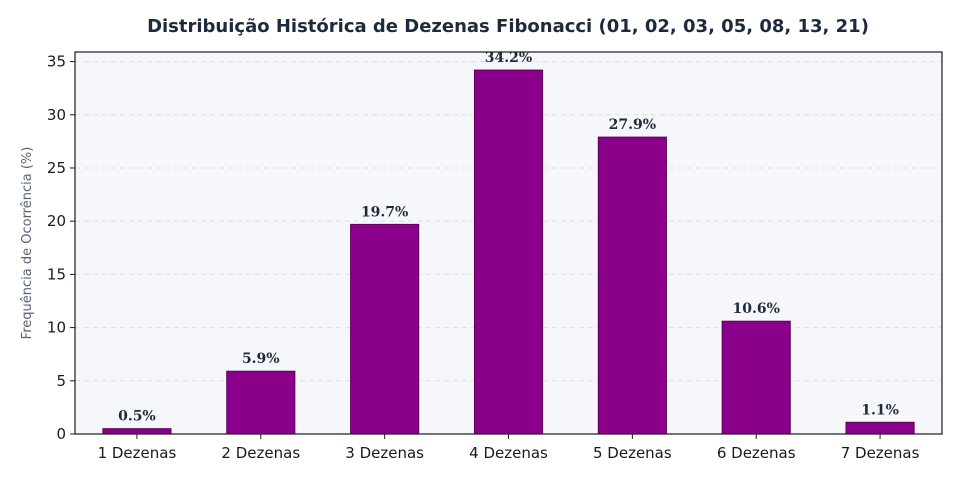 The image size is (960, 480). What do you see at coordinates (756, 309) in the screenshot?
I see `data-label: 10.6%` at bounding box center [756, 309].